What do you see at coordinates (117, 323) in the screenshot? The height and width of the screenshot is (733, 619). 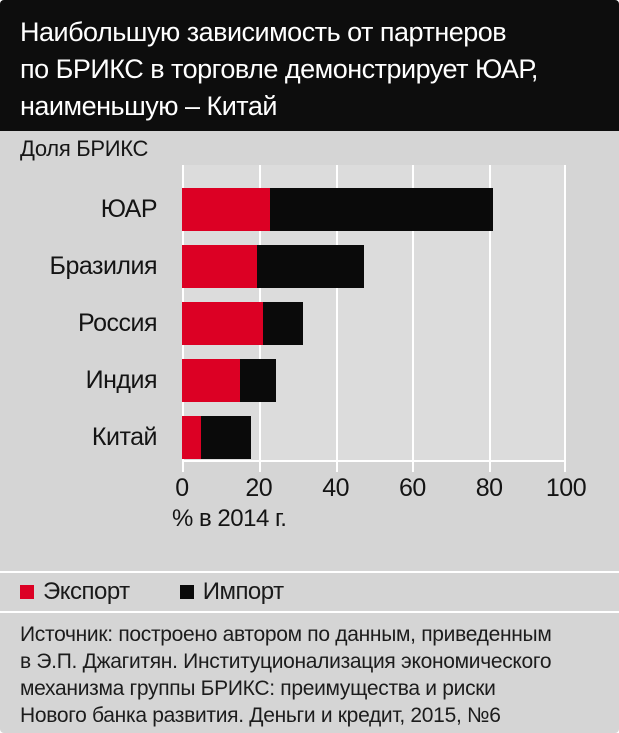 I see `category-label: Россия` at bounding box center [117, 323].